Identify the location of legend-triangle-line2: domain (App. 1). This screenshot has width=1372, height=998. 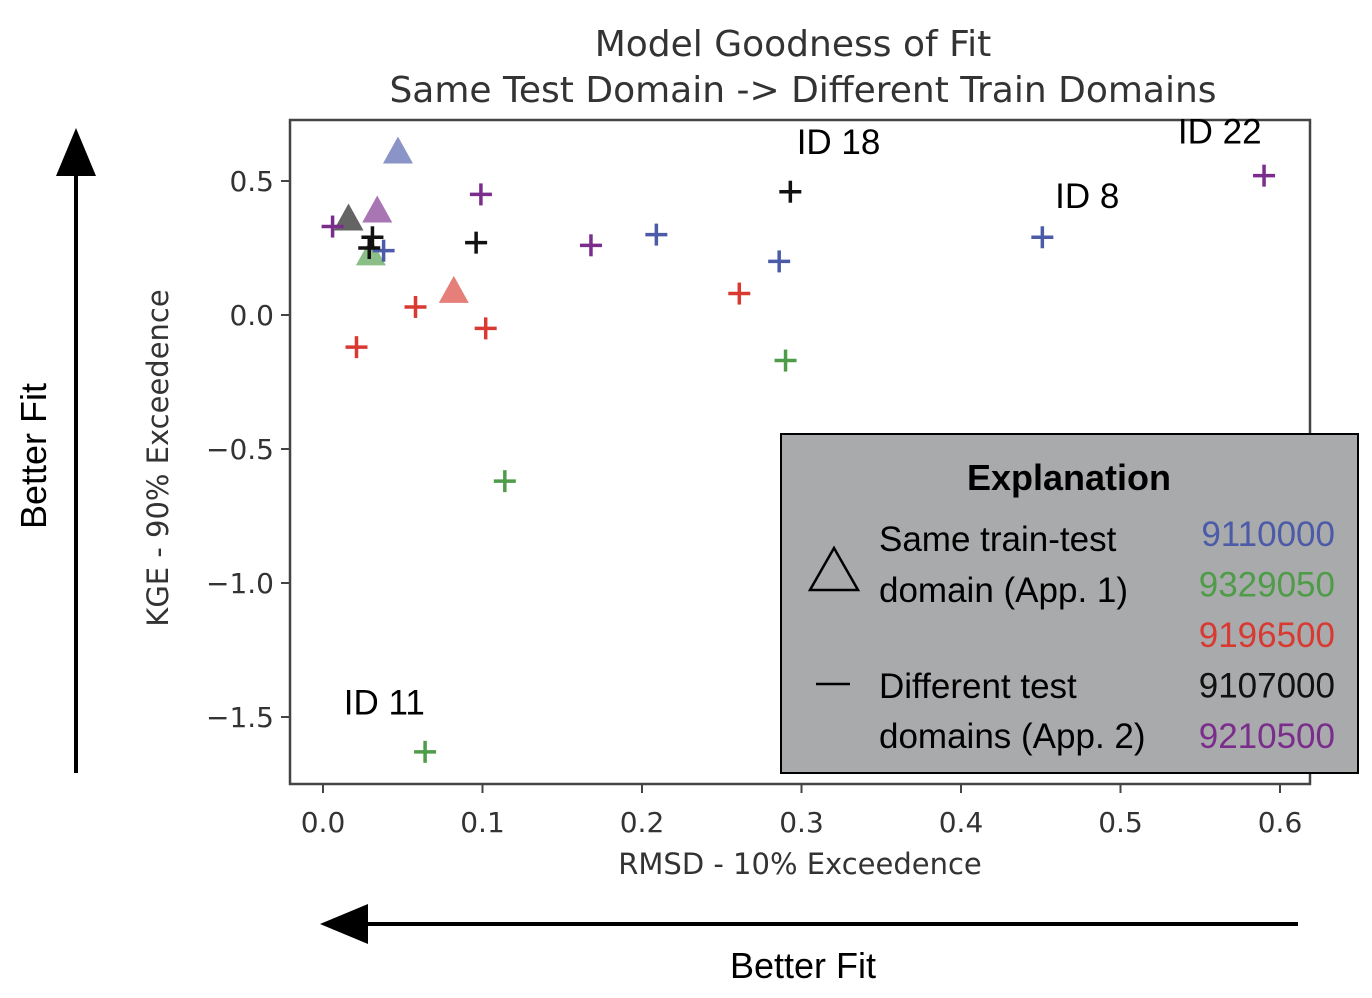
(1003, 590).